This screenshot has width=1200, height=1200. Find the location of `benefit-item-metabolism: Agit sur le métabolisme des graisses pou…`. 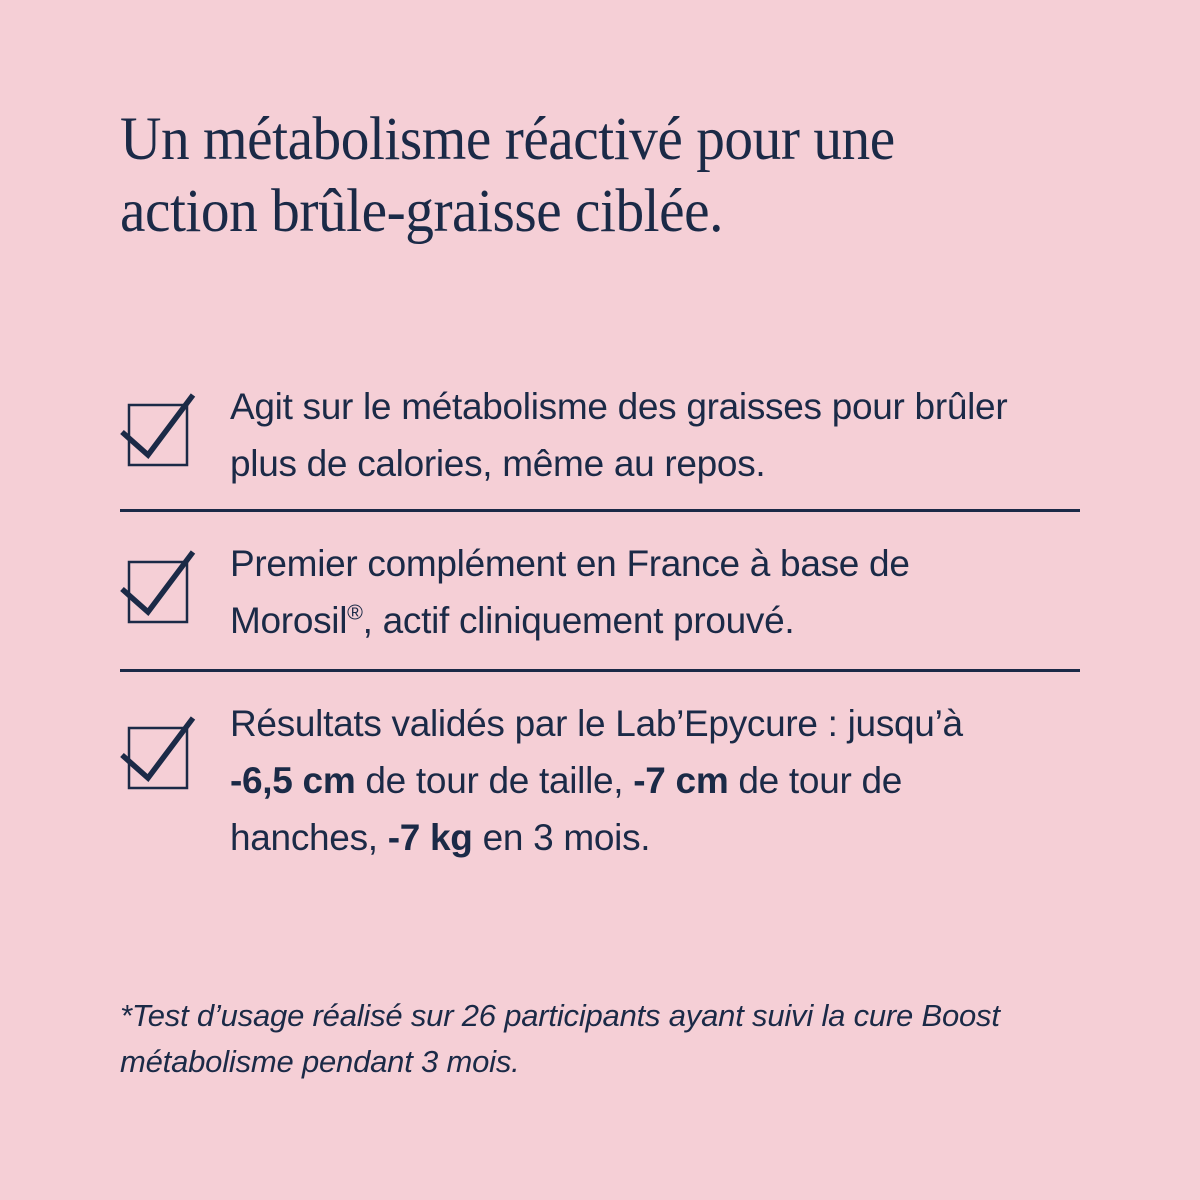

benefit-item-metabolism: Agit sur le métabolisme des graisses pou… is located at coordinates (615, 435).